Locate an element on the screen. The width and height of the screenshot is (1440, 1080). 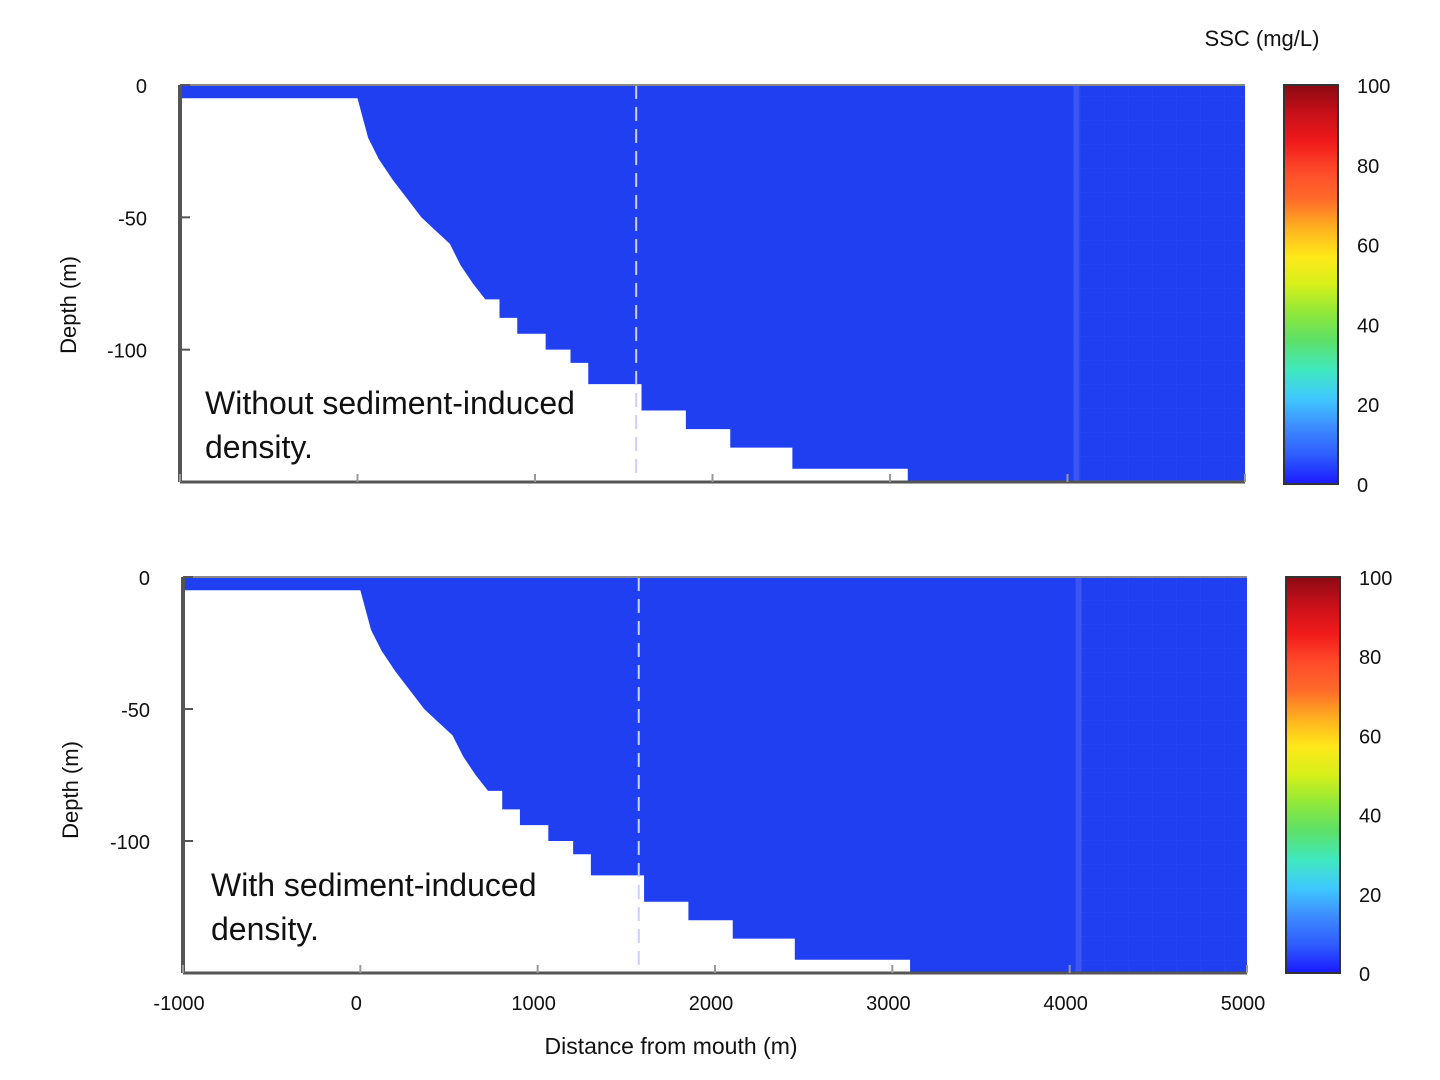
x-tick-label: 2000 is located at coordinates (711, 1004).